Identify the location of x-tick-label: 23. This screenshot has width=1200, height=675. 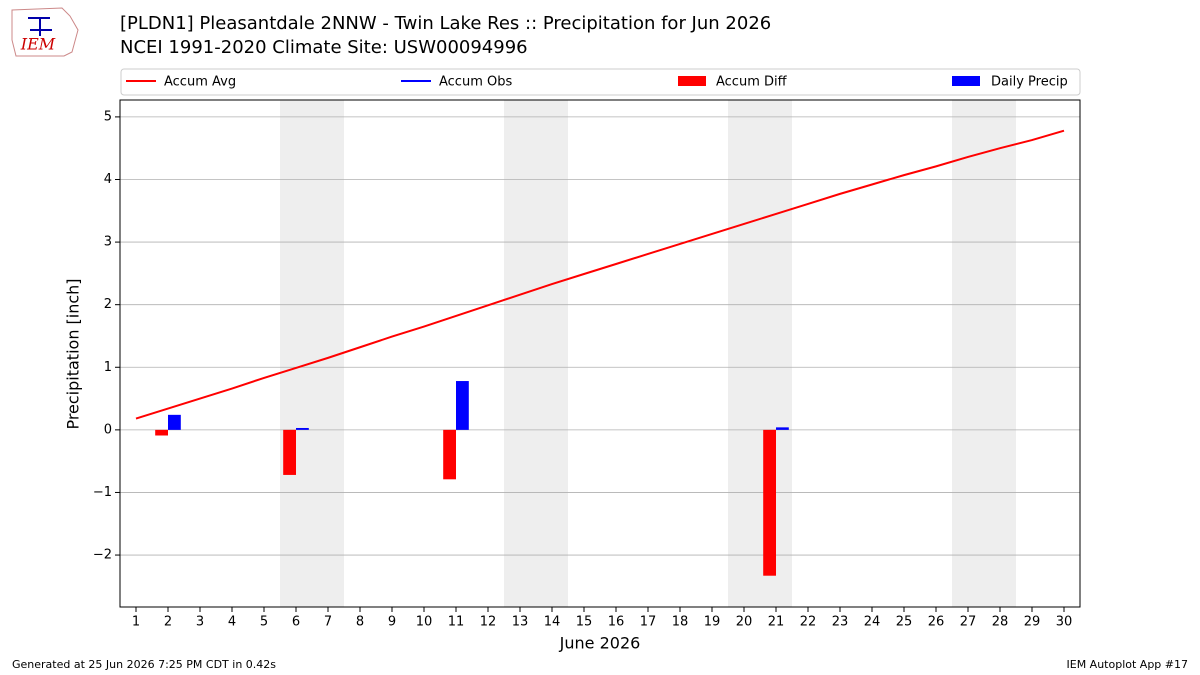
(840, 622).